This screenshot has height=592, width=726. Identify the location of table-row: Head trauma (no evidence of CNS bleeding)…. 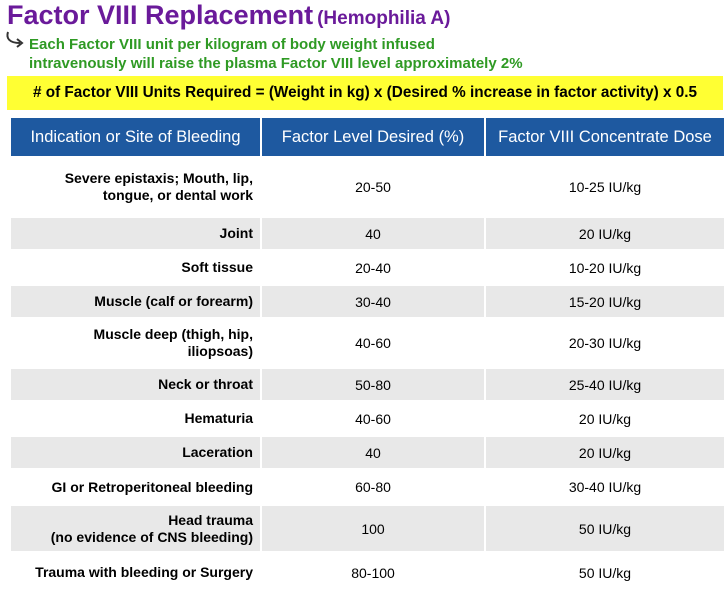
(367, 528).